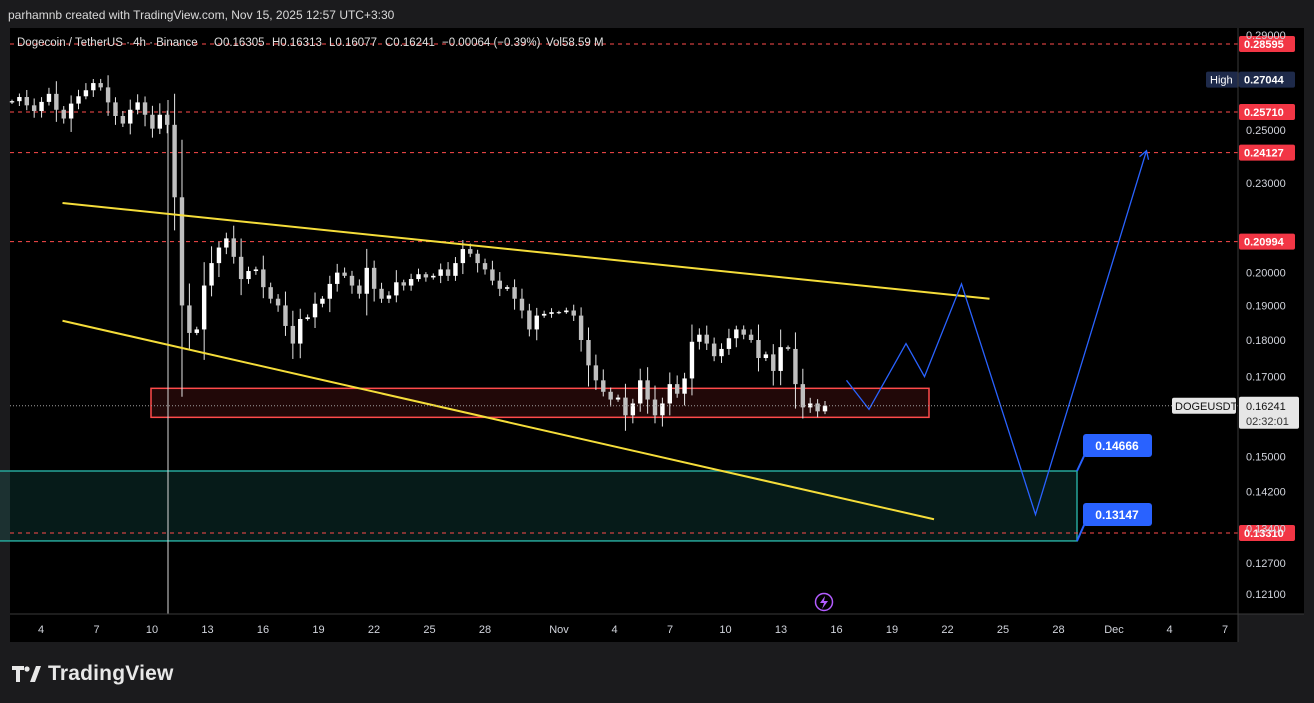  What do you see at coordinates (1271, 321) in the screenshot?
I see `price-axis-area` at bounding box center [1271, 321].